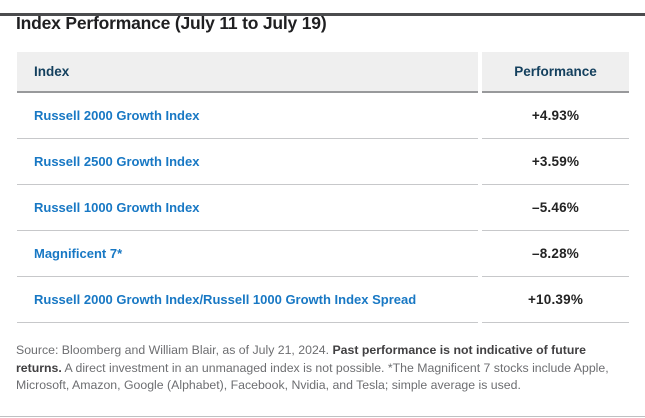 Image resolution: width=645 pixels, height=418 pixels. What do you see at coordinates (171, 23) in the screenshot?
I see `page-title: Index Performance (July 11 to July 19)` at bounding box center [171, 23].